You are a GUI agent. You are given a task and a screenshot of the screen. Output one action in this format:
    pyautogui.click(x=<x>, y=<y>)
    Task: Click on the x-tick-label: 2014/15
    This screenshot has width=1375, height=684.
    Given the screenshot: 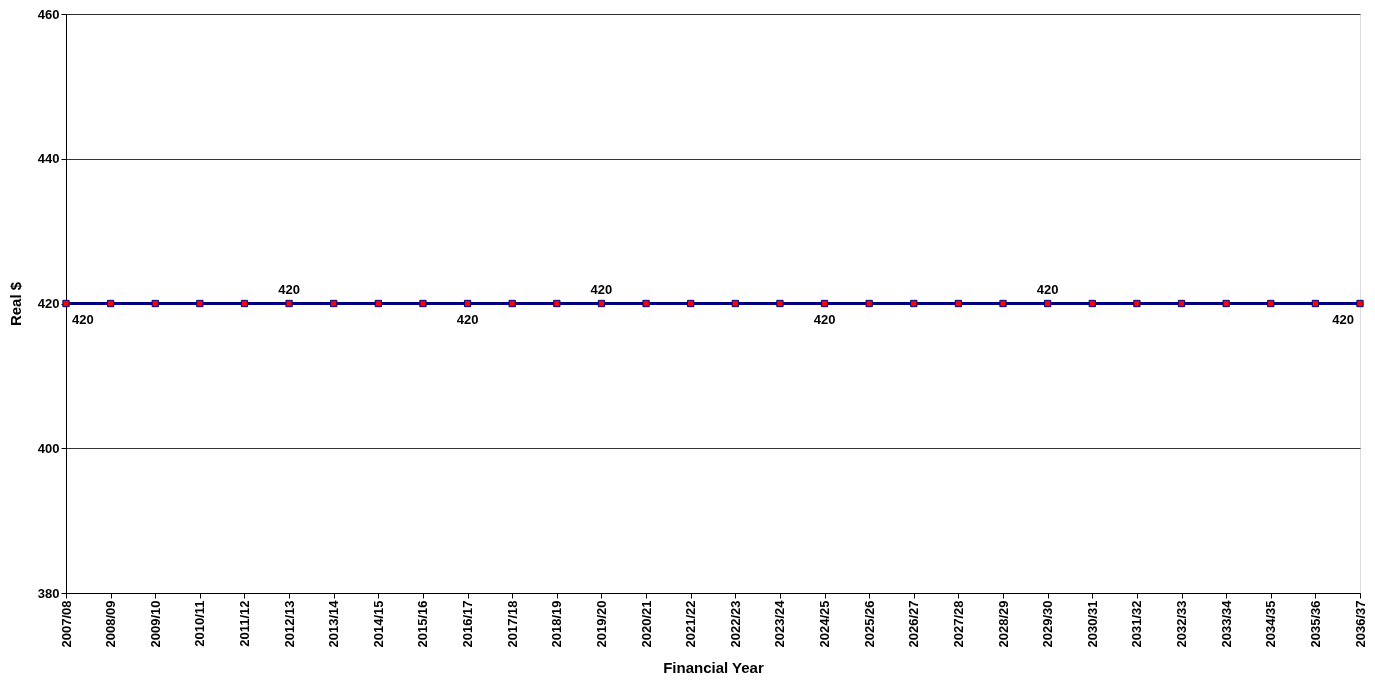 What is the action you would take?
    pyautogui.click(x=378, y=624)
    